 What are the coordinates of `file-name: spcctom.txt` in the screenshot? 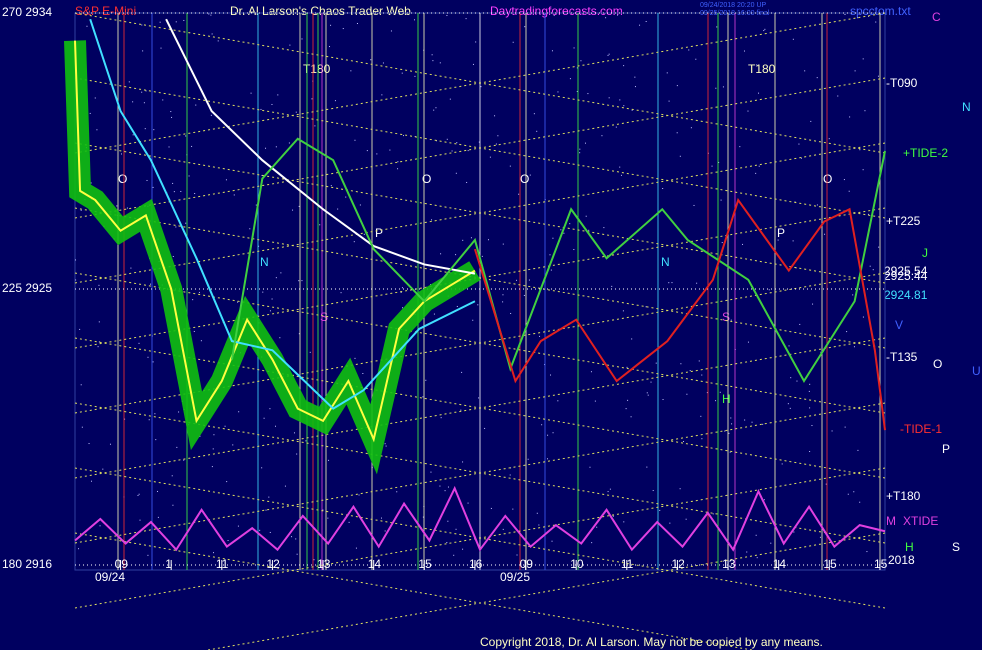 It's located at (880, 11).